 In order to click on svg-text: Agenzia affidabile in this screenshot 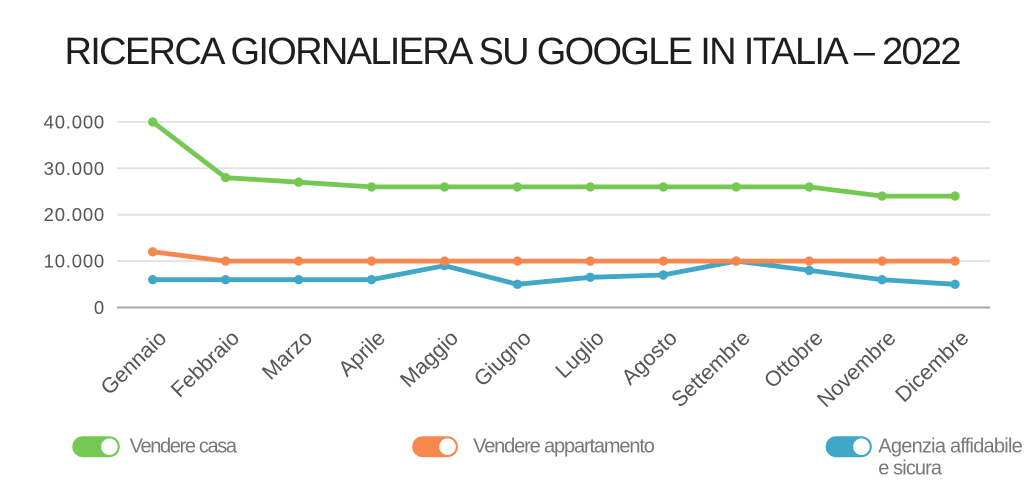, I will do `click(950, 446)`.